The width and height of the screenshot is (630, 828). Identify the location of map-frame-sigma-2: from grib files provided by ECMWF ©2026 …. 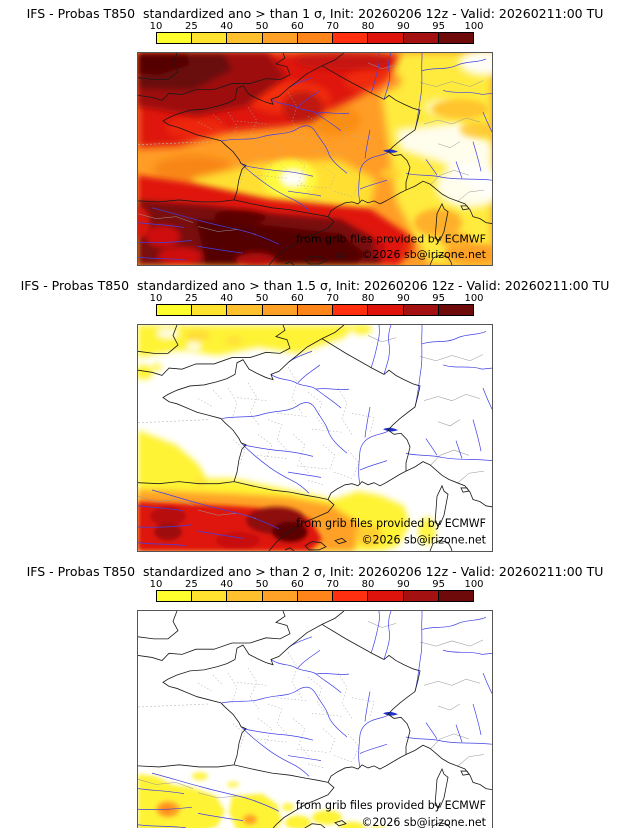
(315, 719).